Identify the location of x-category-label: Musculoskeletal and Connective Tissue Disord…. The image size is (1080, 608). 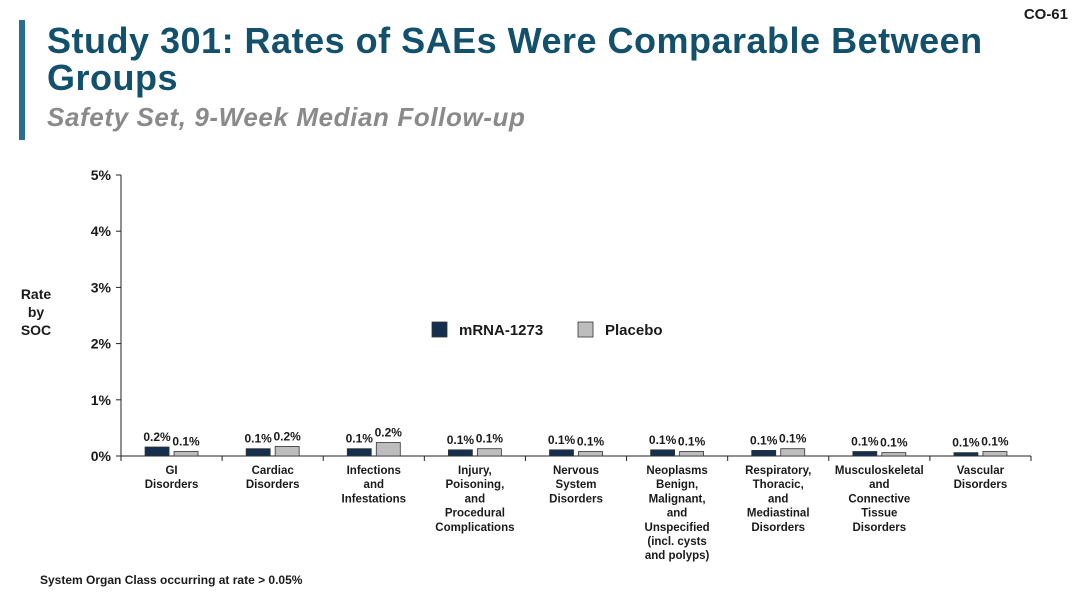
(879, 499).